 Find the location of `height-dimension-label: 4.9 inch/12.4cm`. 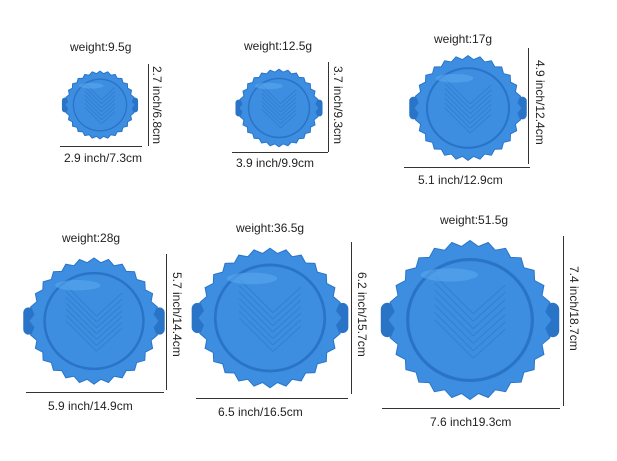

height-dimension-label: 4.9 inch/12.4cm is located at coordinates (540, 102).